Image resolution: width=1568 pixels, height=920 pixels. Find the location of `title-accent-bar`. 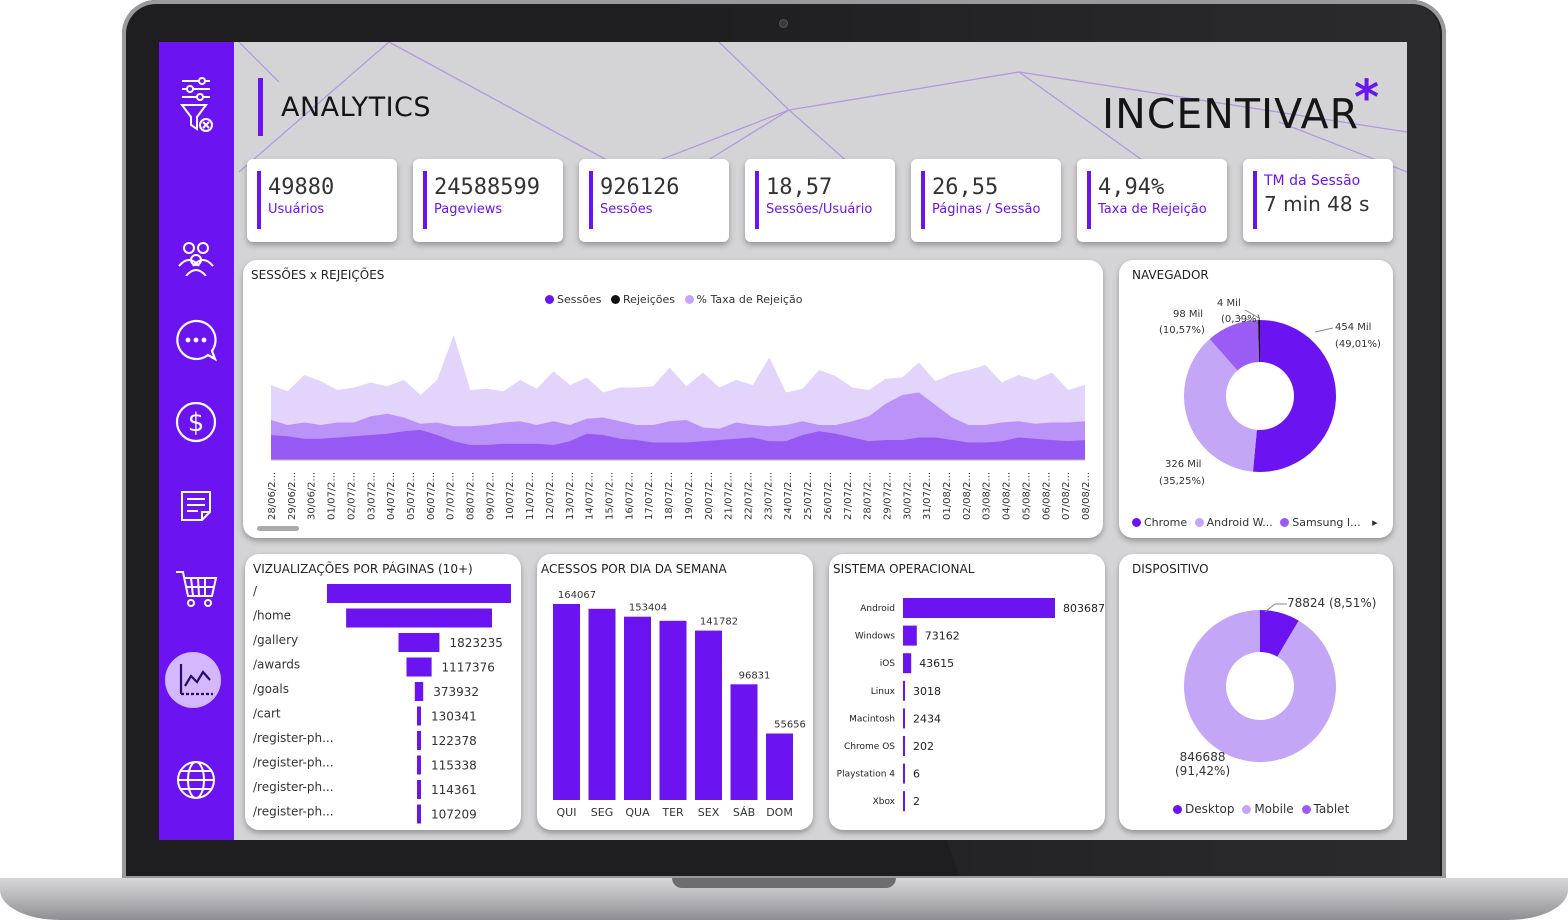

title-accent-bar is located at coordinates (260, 107).